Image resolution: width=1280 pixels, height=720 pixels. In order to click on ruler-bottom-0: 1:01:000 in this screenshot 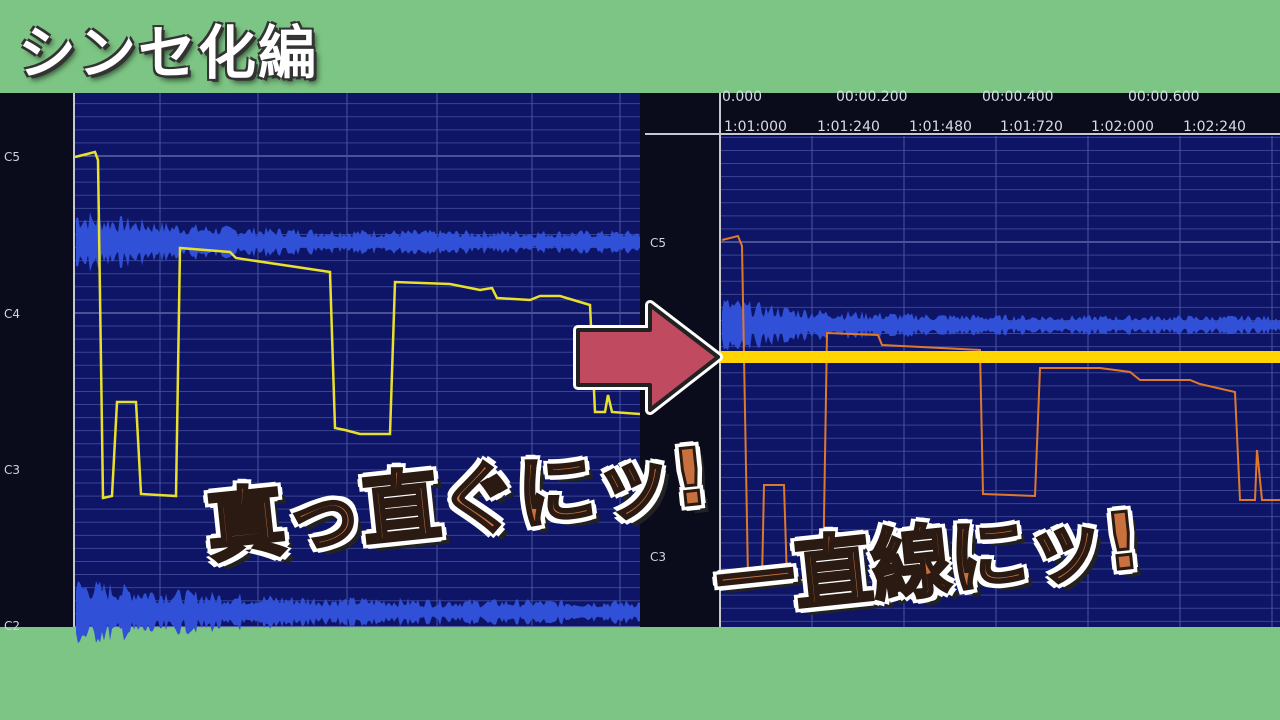, I will do `click(755, 127)`.